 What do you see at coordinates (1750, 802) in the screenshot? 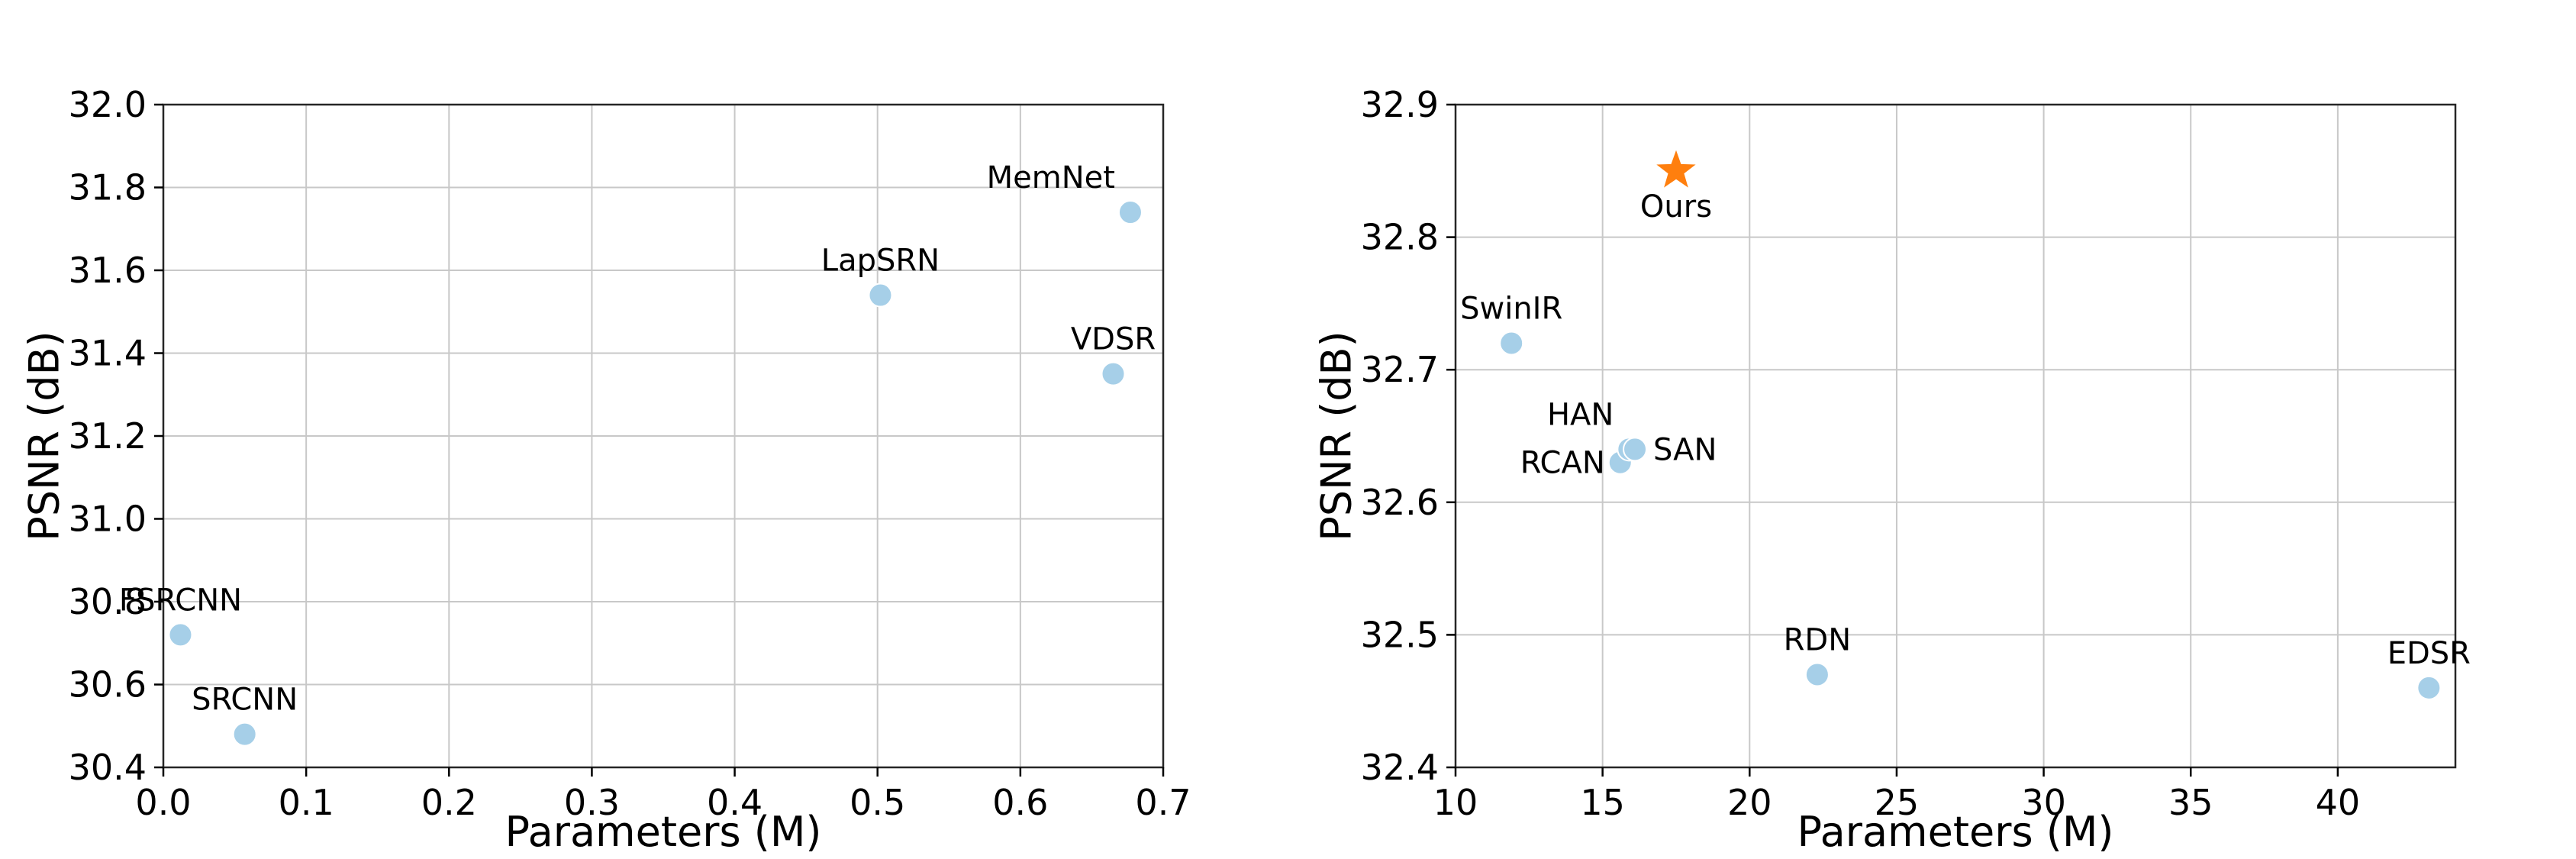
I see `x-tick-label: 20` at bounding box center [1750, 802].